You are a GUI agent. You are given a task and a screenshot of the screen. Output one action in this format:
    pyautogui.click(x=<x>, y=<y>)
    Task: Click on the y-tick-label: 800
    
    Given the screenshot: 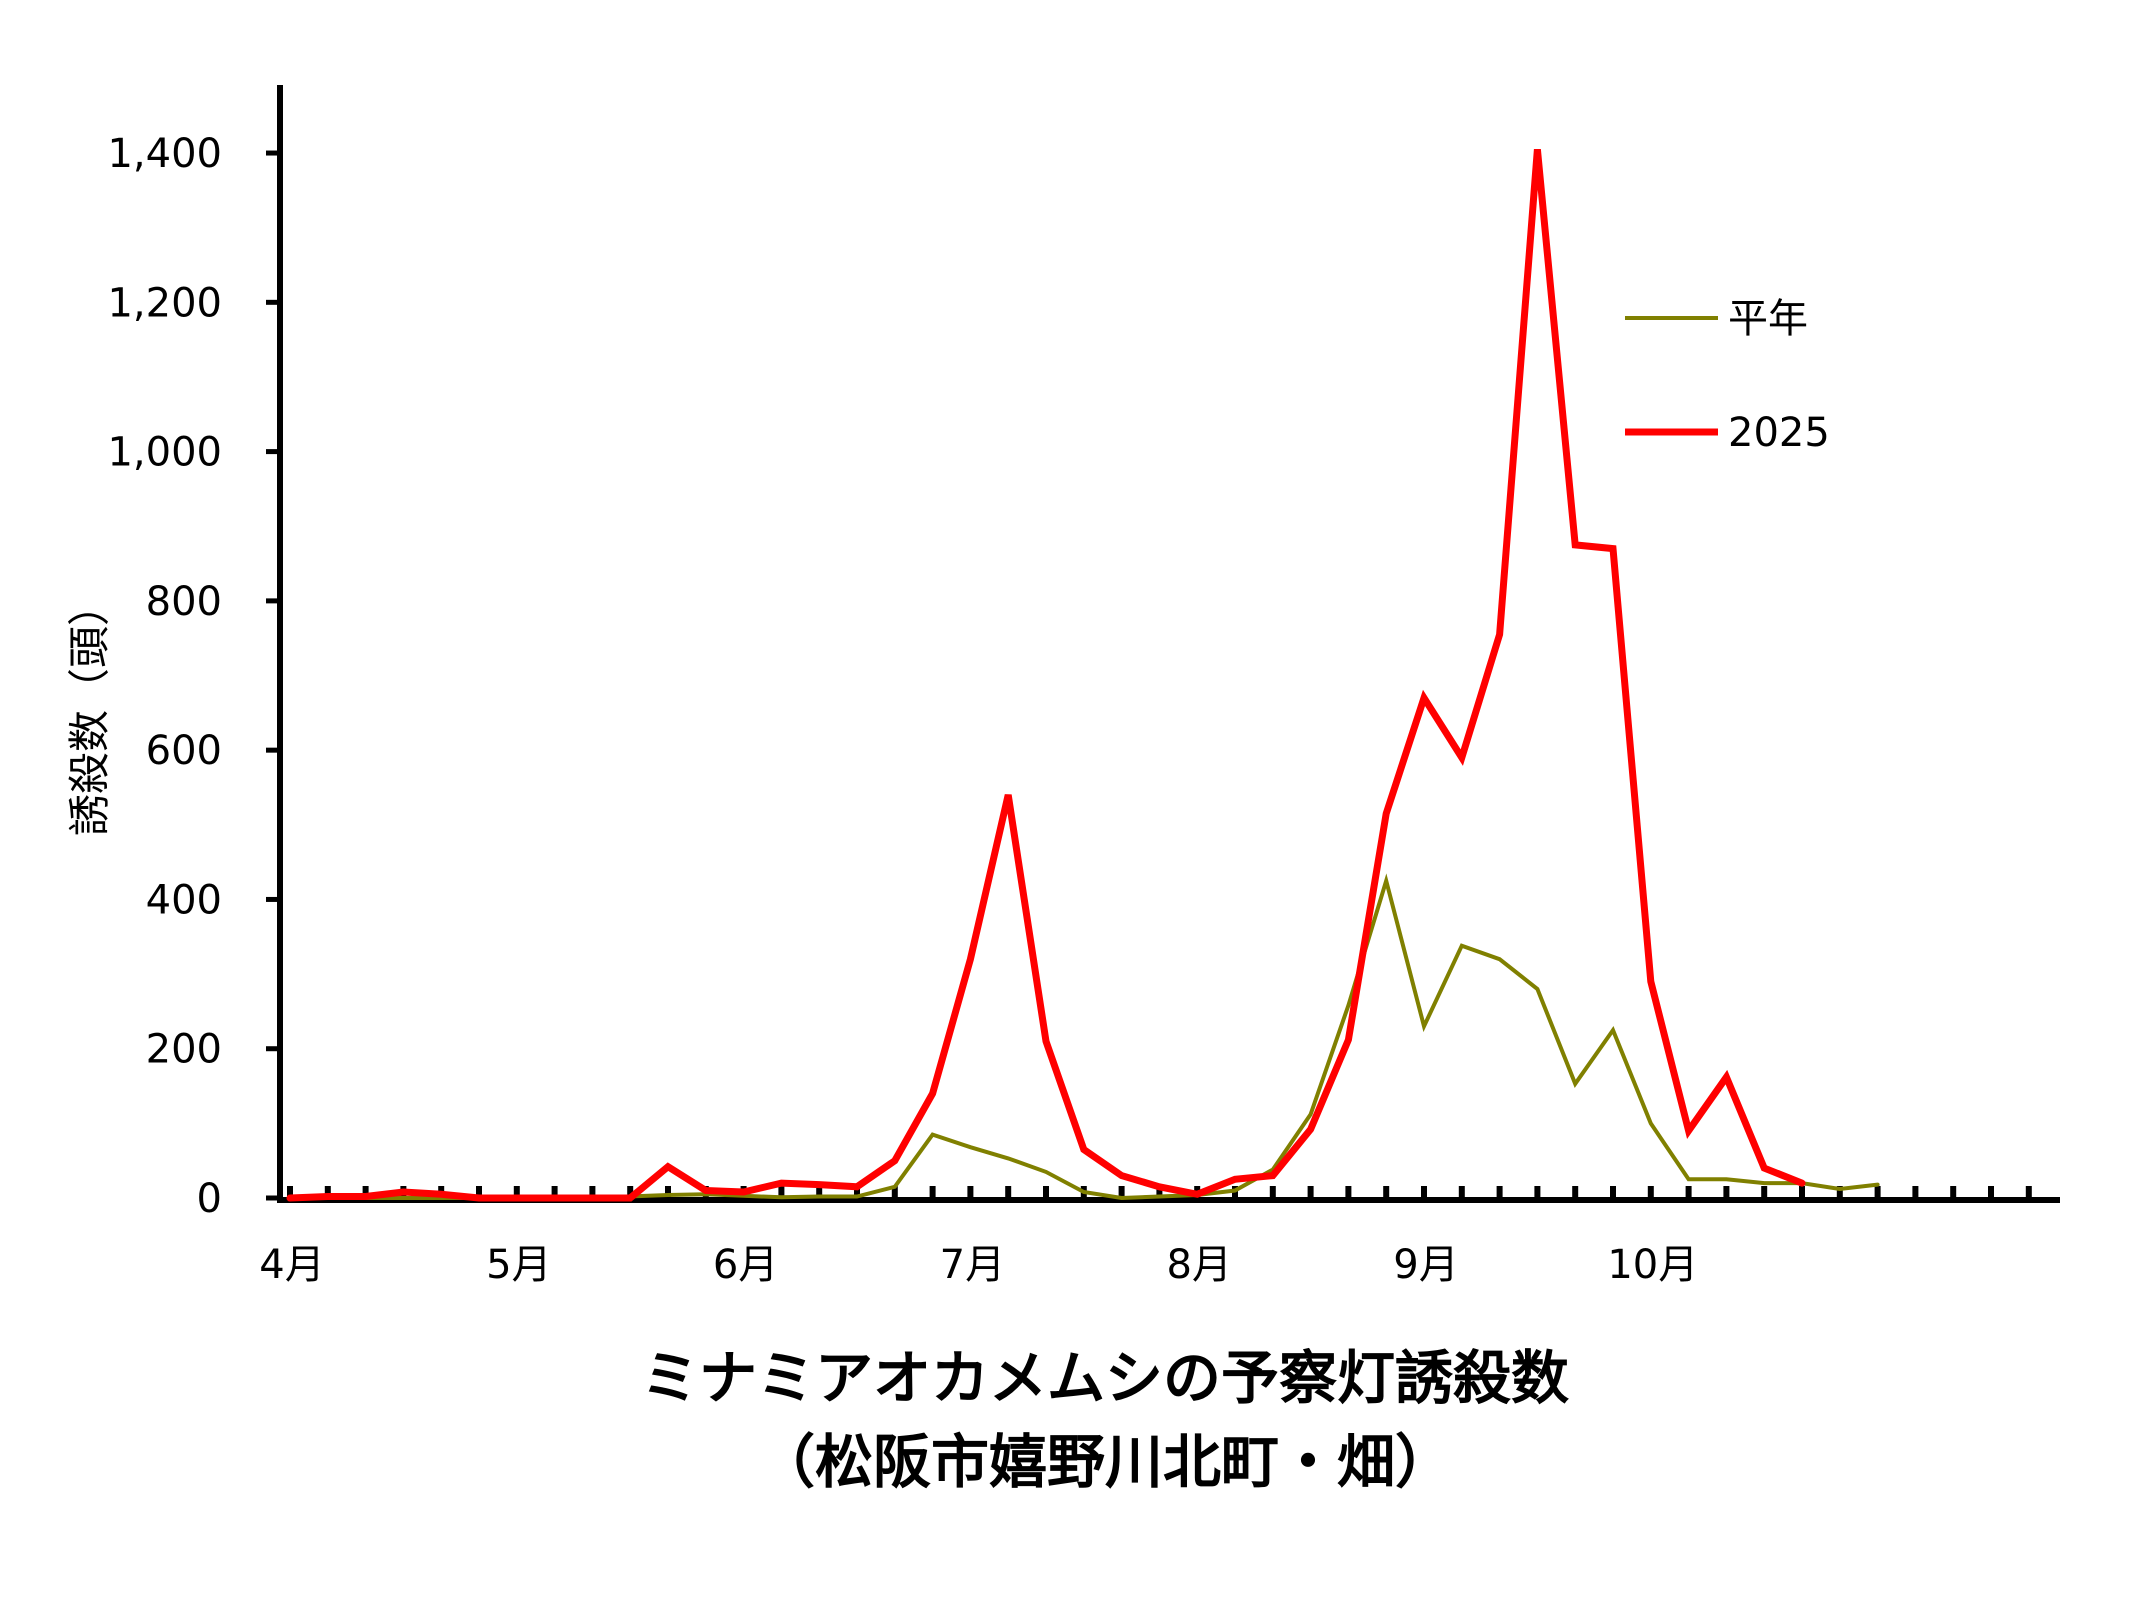 What is the action you would take?
    pyautogui.click(x=184, y=602)
    